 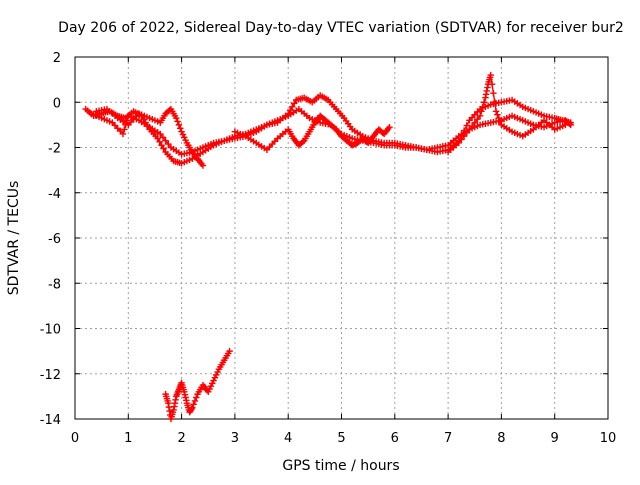 What do you see at coordinates (54, 239) in the screenshot?
I see `y-tick-label: -6` at bounding box center [54, 239].